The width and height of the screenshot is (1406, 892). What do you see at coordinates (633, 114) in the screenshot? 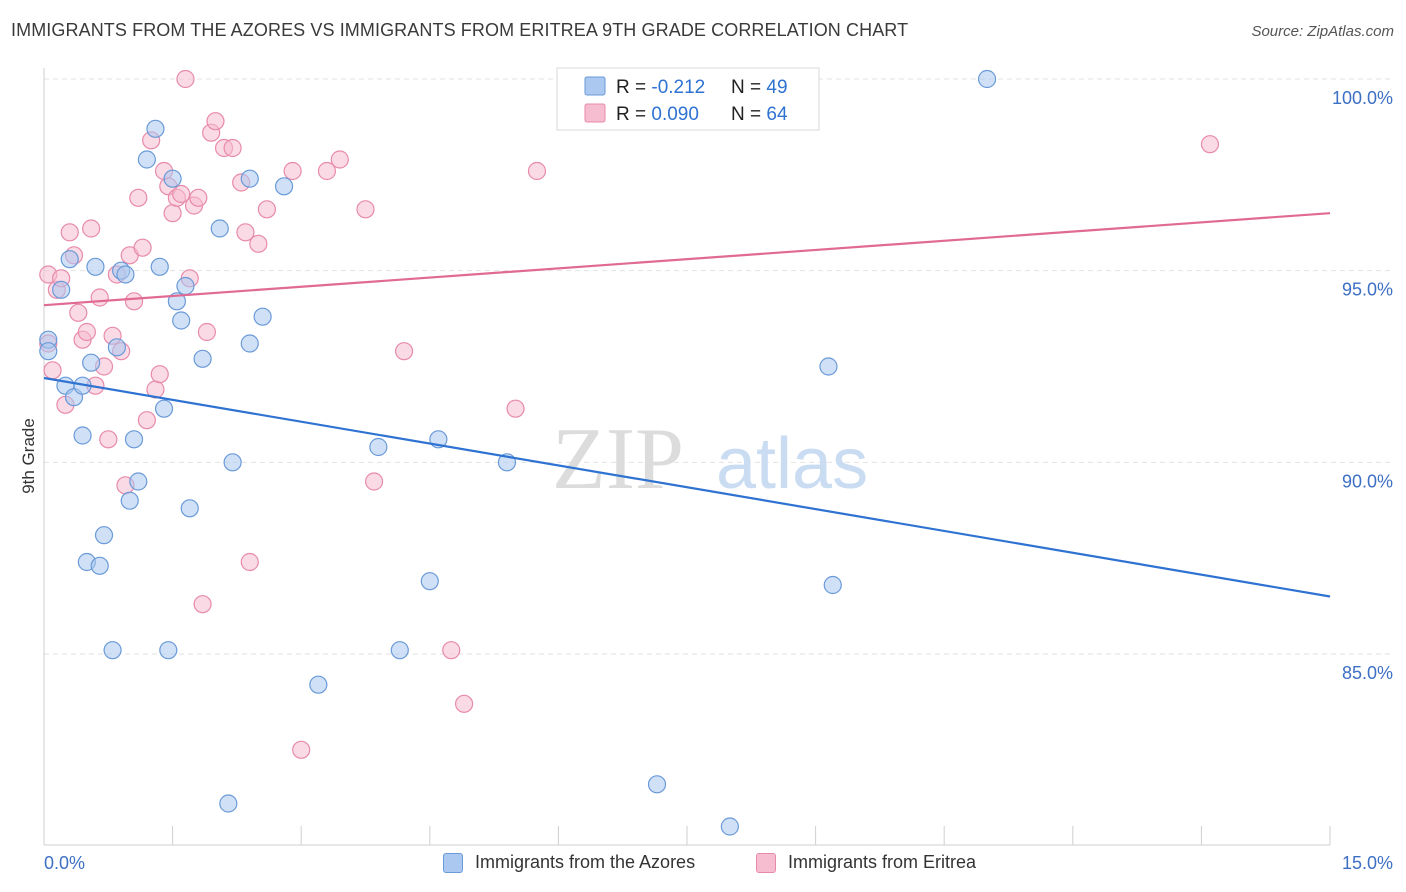
I see `legend-r-label: R =` at bounding box center [633, 114].